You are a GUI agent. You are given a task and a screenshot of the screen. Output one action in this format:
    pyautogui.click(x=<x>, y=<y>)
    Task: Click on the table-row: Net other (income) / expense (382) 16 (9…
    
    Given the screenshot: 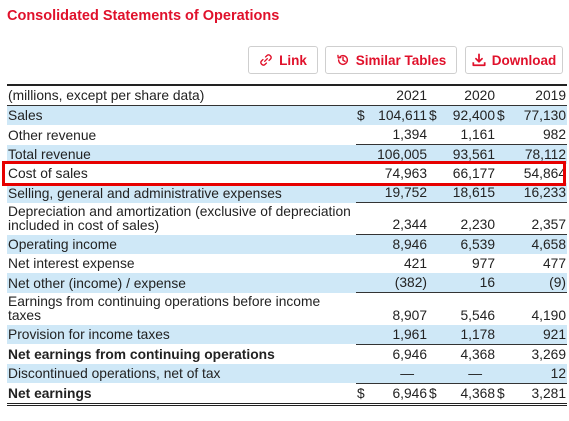 What is the action you would take?
    pyautogui.click(x=287, y=283)
    